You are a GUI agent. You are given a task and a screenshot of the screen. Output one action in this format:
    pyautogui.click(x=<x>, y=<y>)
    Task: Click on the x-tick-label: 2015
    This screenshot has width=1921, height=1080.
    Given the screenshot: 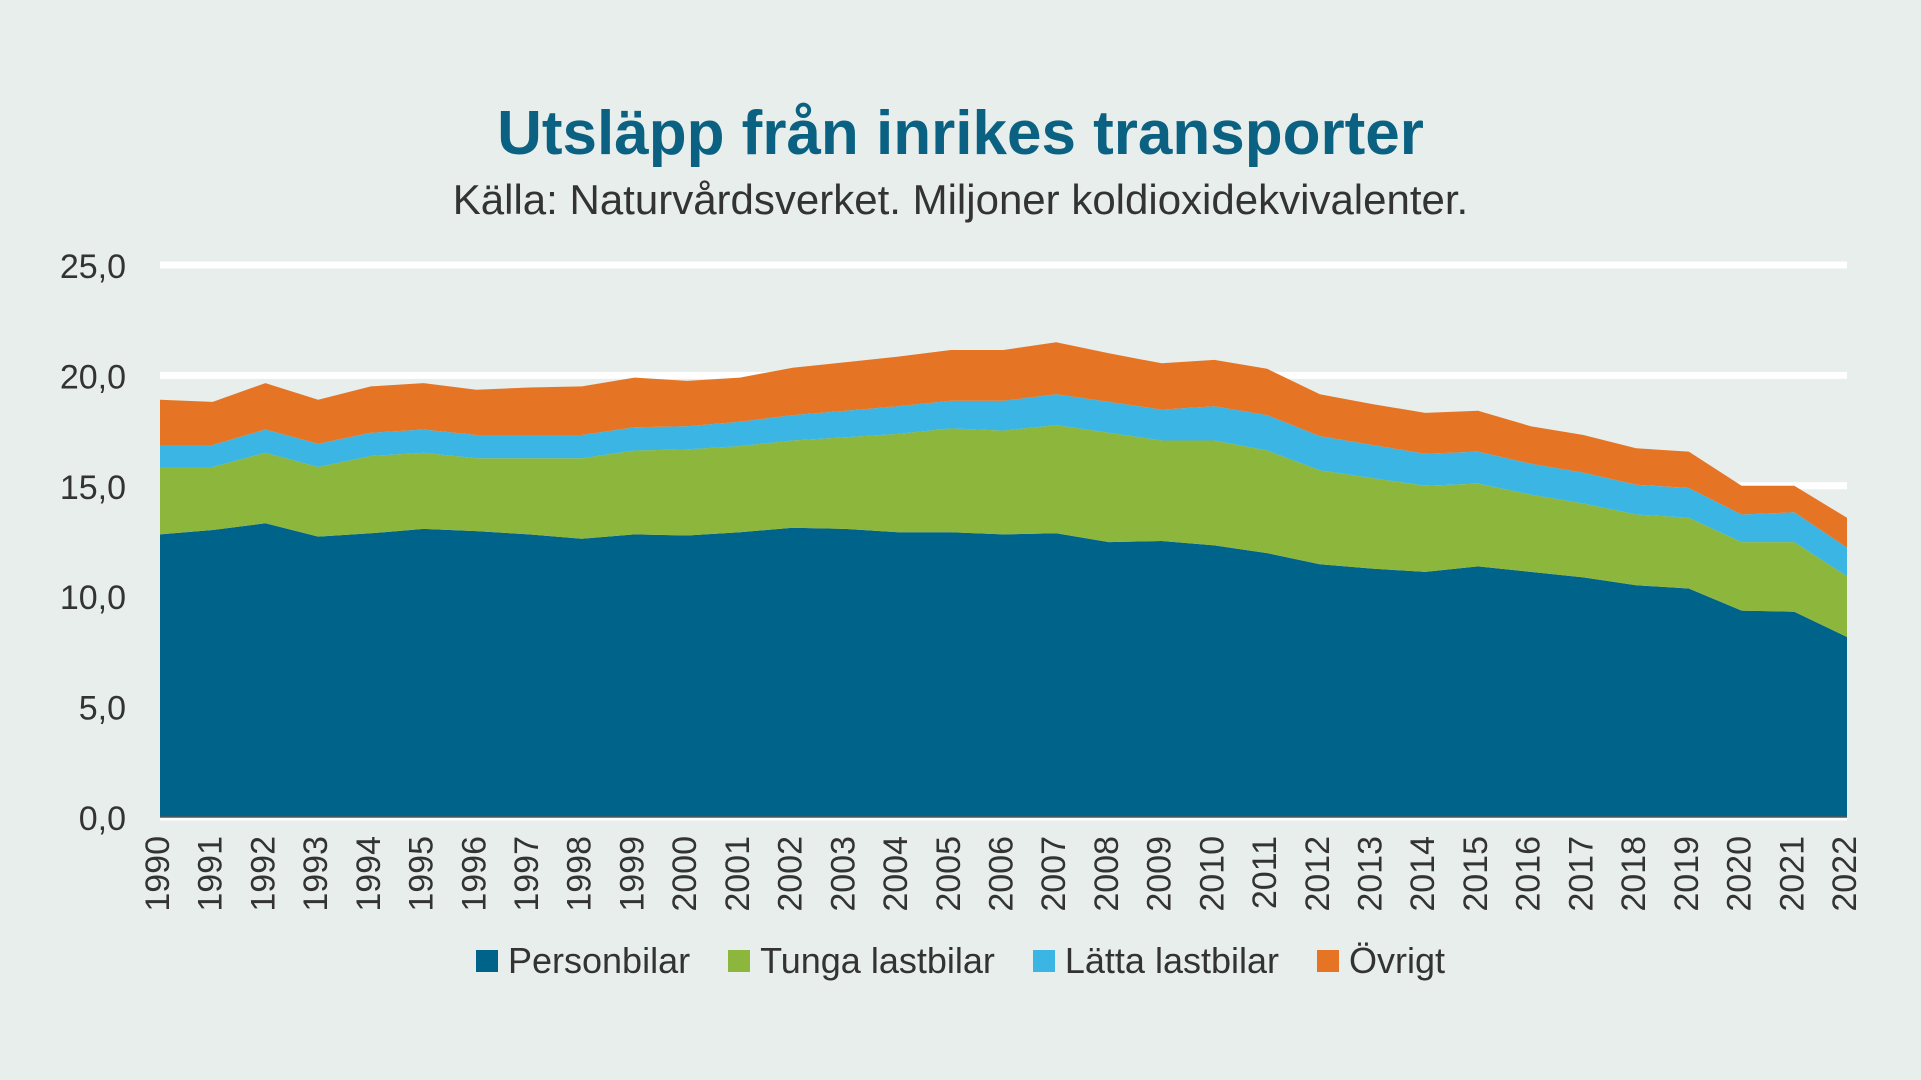 What is the action you would take?
    pyautogui.click(x=1476, y=874)
    